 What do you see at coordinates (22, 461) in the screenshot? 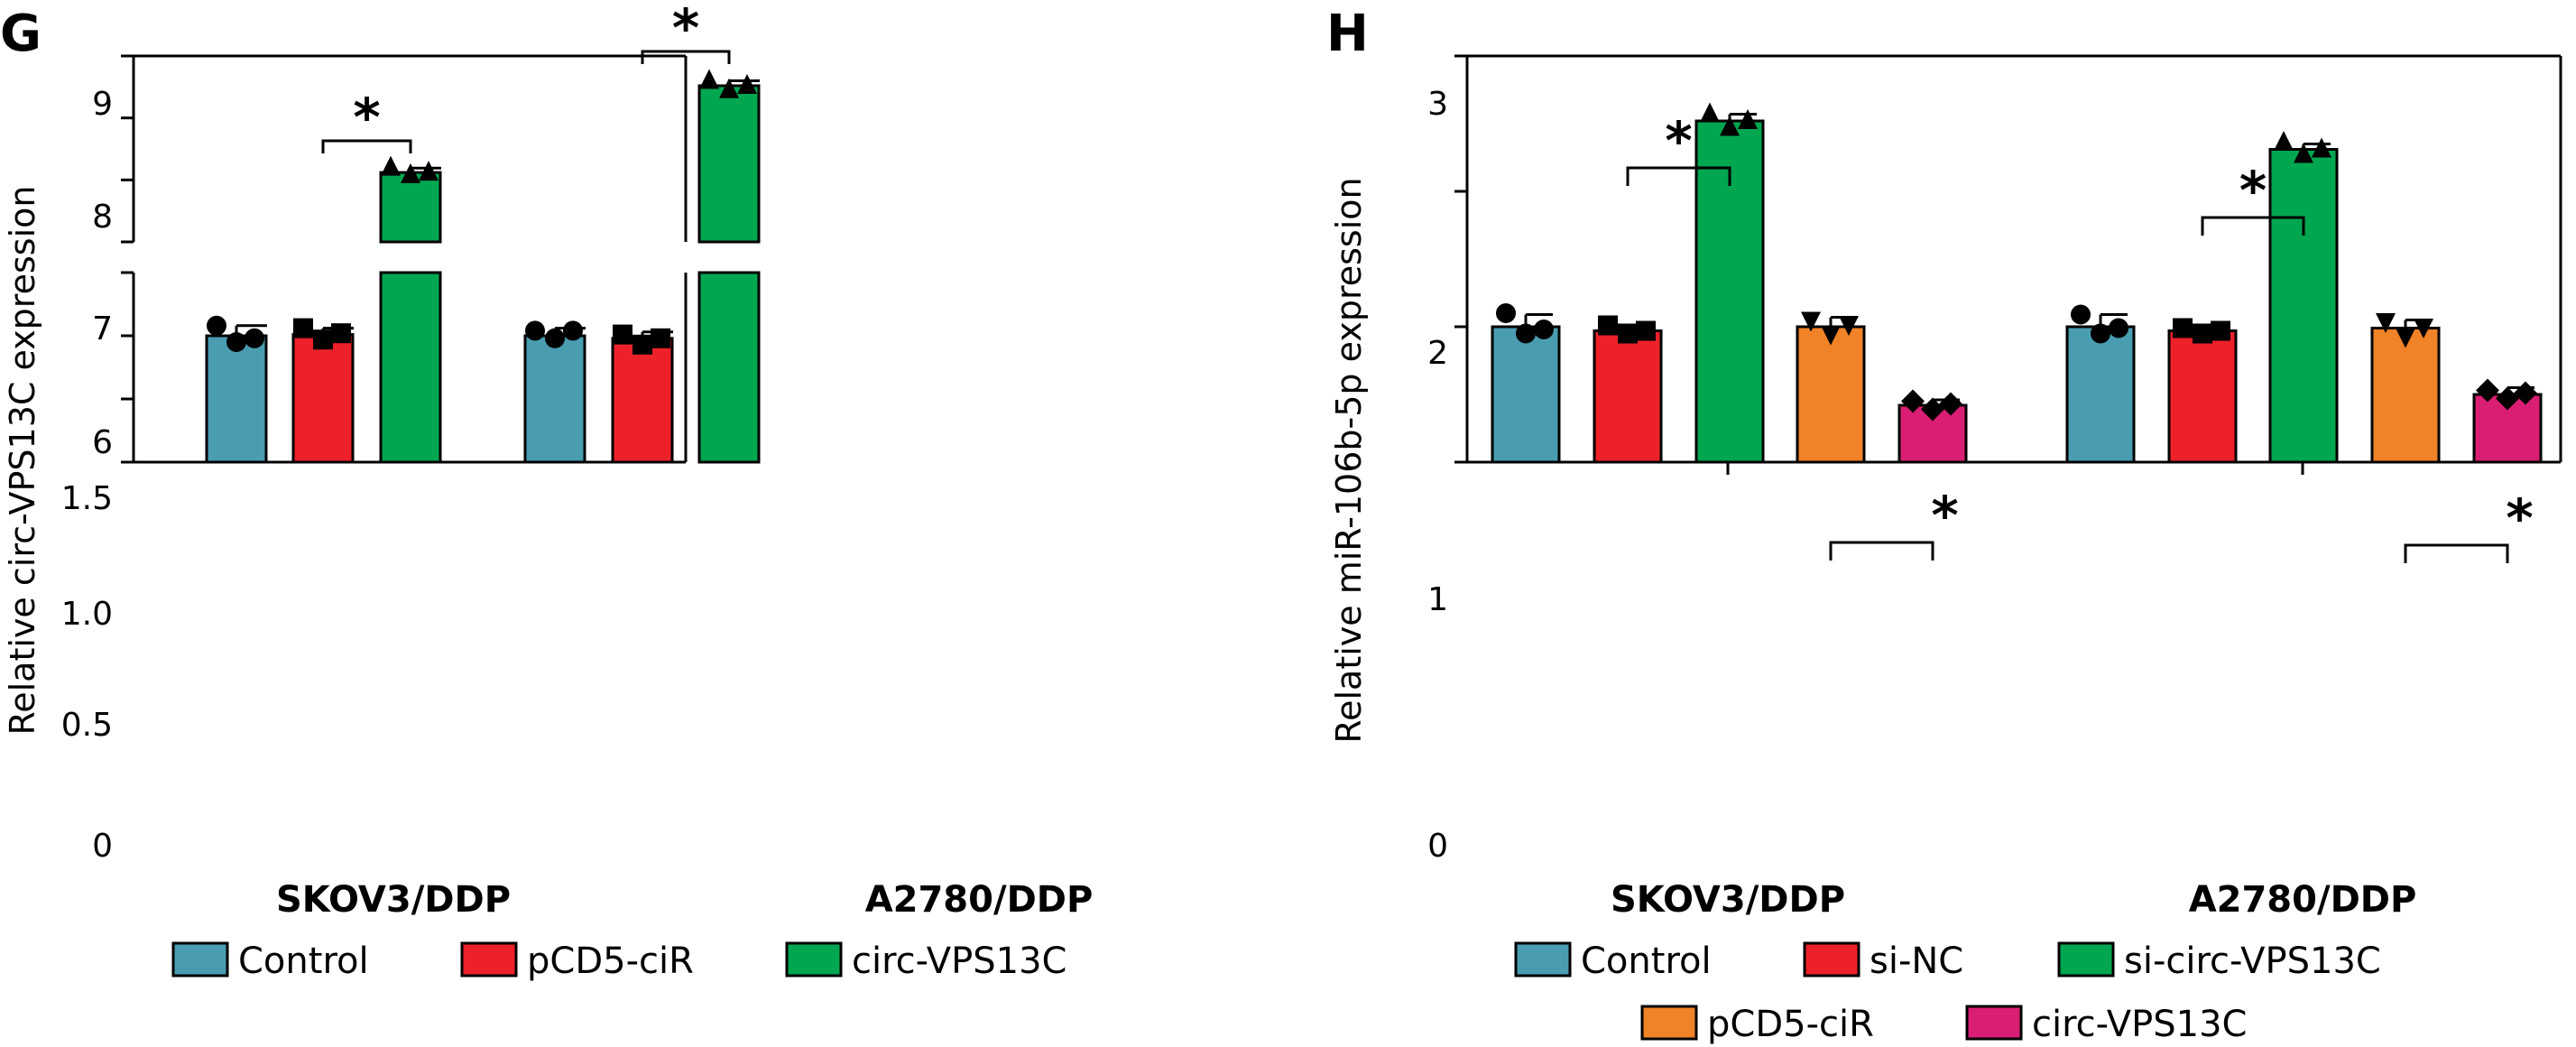
I see `y-axis-label-g: Relative circ-VPS13C expression` at bounding box center [22, 461].